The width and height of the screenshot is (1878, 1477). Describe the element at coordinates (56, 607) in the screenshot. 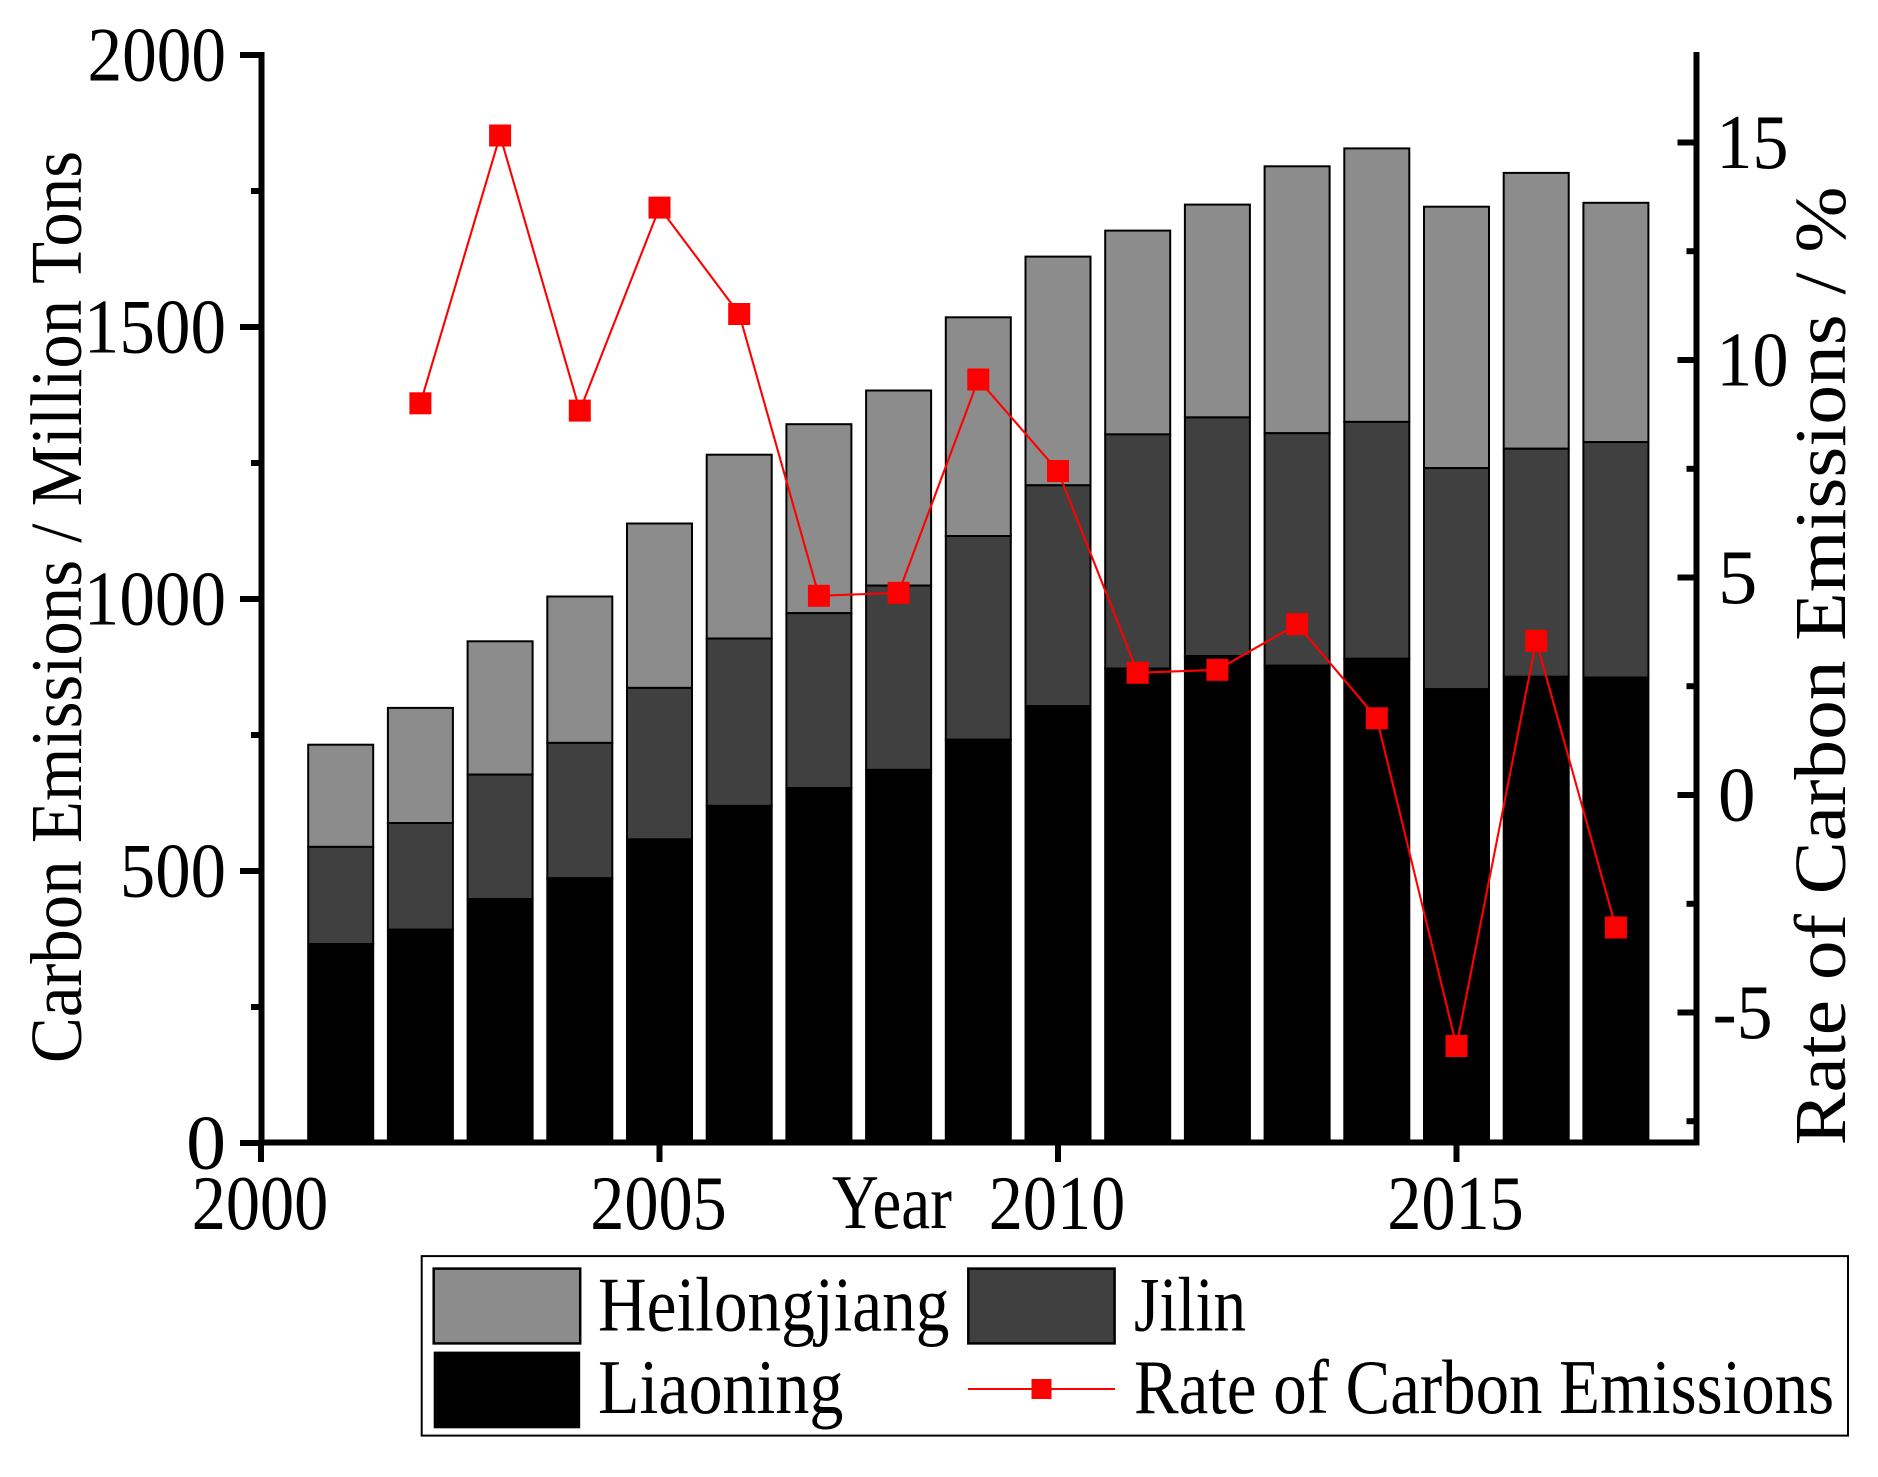

I see `svg-text:Carbon Emissions / Million Ton: Carbon Emissions / Million Tons` at that location.